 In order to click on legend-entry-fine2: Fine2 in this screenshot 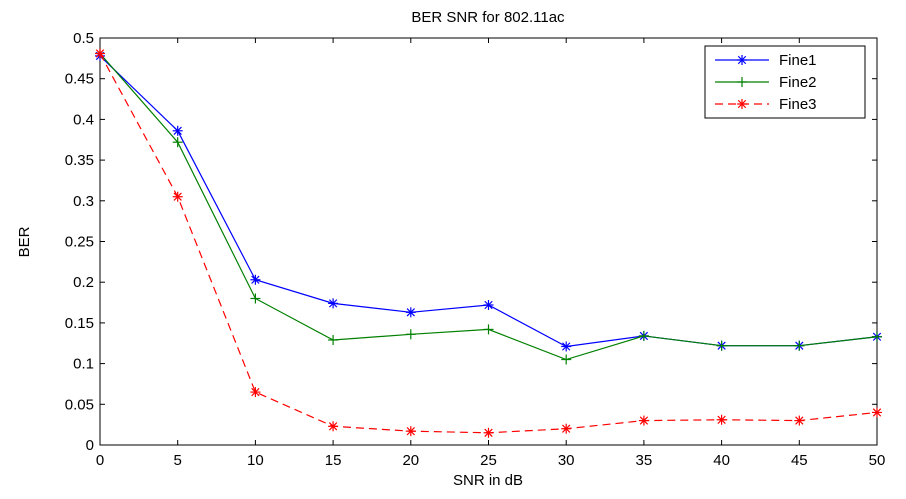, I will do `click(766, 82)`.